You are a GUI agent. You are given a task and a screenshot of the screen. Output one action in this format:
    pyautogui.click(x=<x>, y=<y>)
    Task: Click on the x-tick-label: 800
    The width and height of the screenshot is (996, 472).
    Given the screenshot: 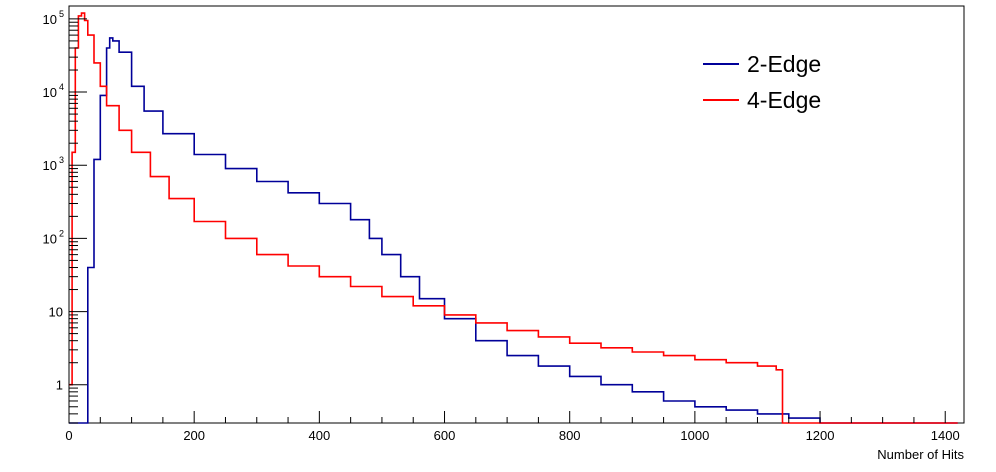 What is the action you would take?
    pyautogui.click(x=570, y=435)
    